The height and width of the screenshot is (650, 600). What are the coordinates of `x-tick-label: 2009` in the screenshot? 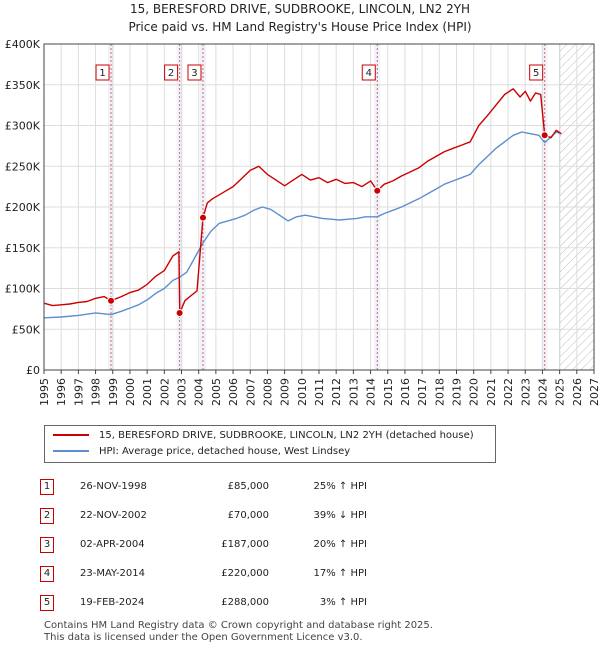 It's located at (285, 392).